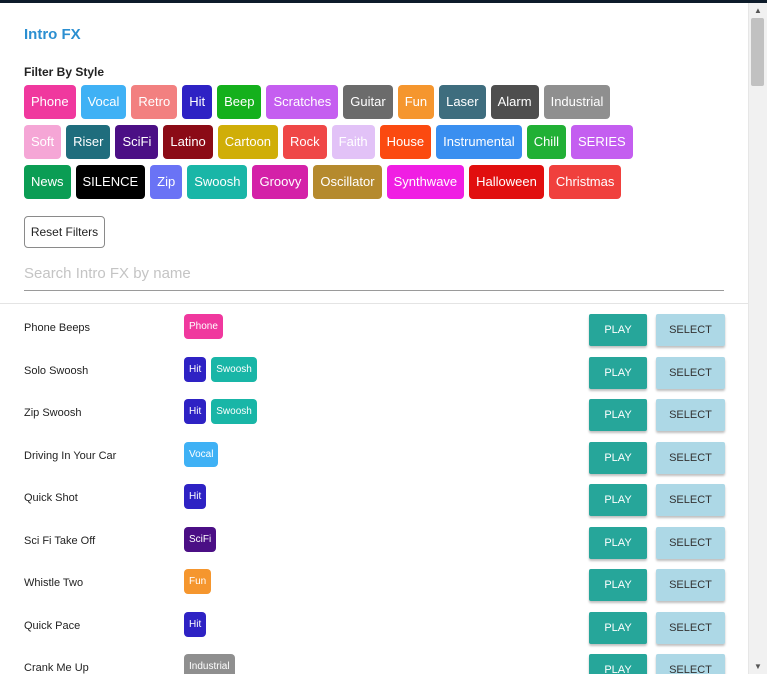 The height and width of the screenshot is (674, 767). What do you see at coordinates (506, 182) in the screenshot?
I see `filter-chip-halloween: Halloween` at bounding box center [506, 182].